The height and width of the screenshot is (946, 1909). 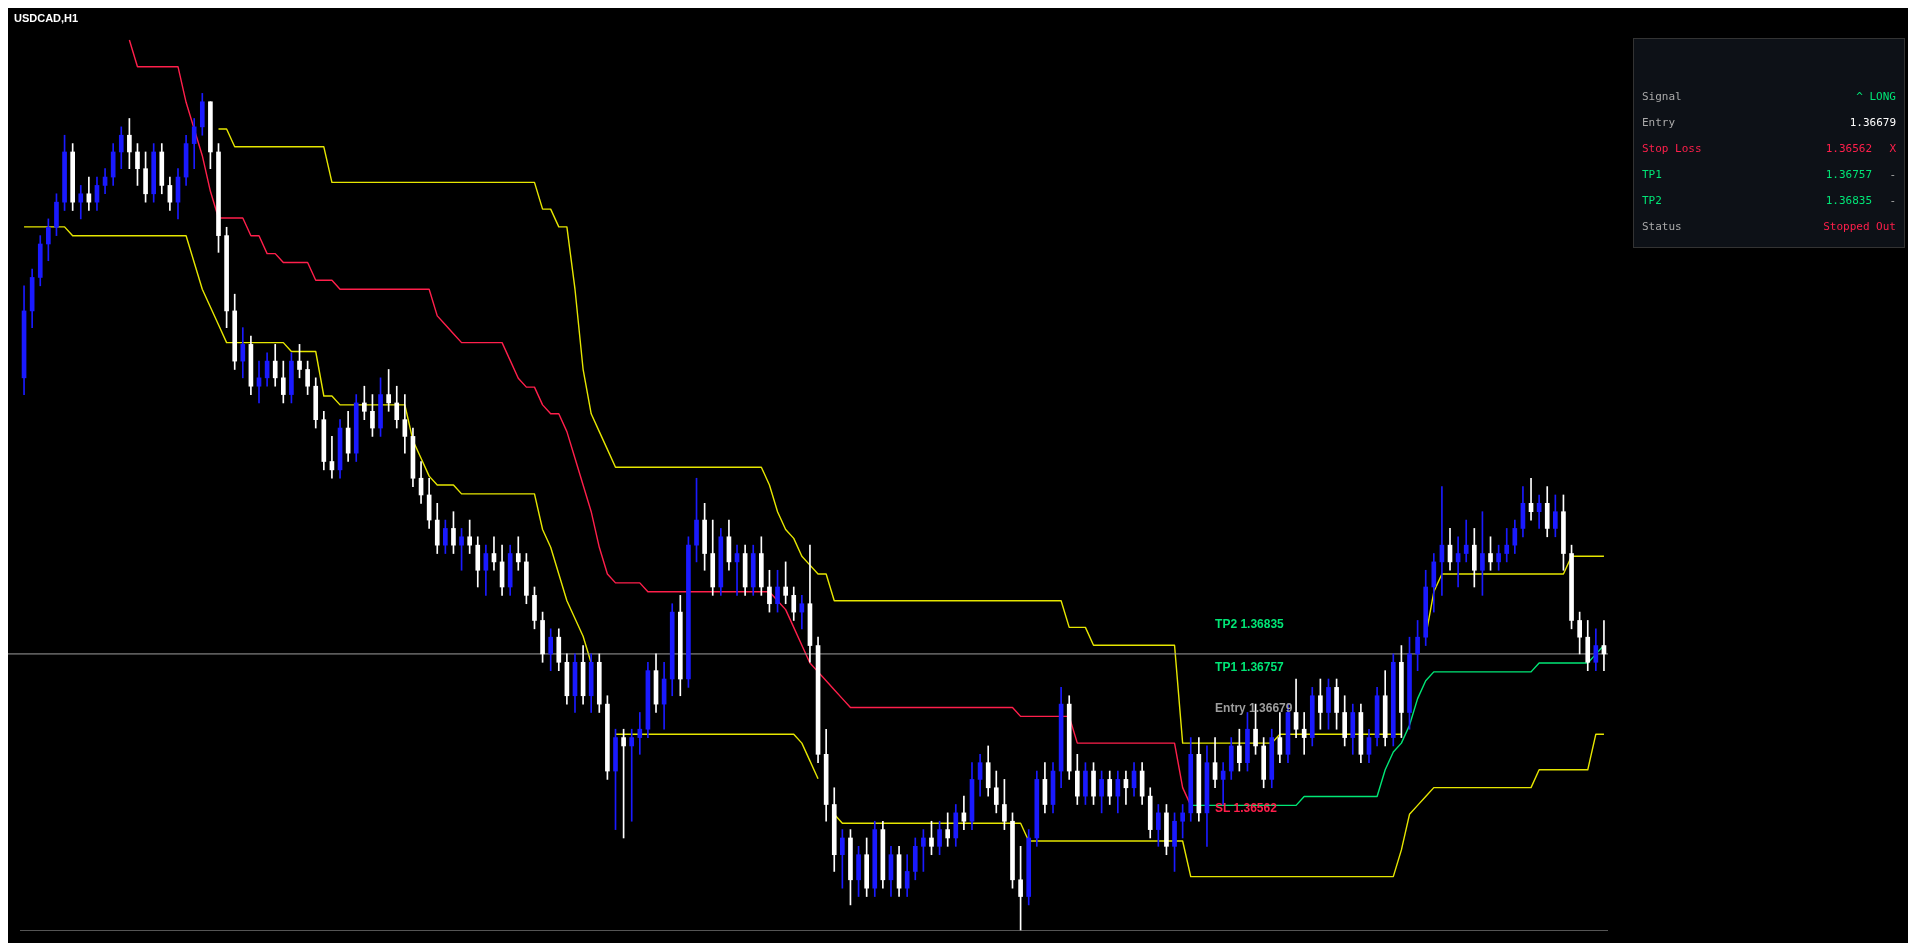 I want to click on text: TP1, so click(x=1652, y=174).